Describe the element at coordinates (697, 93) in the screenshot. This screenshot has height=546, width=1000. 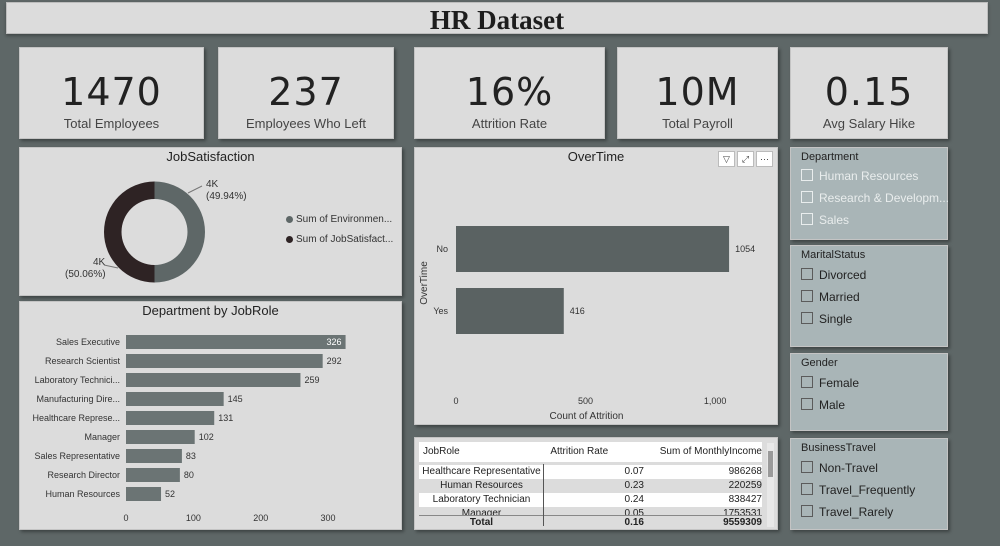
I see `kpi-total-payroll: 10M Total Payroll` at that location.